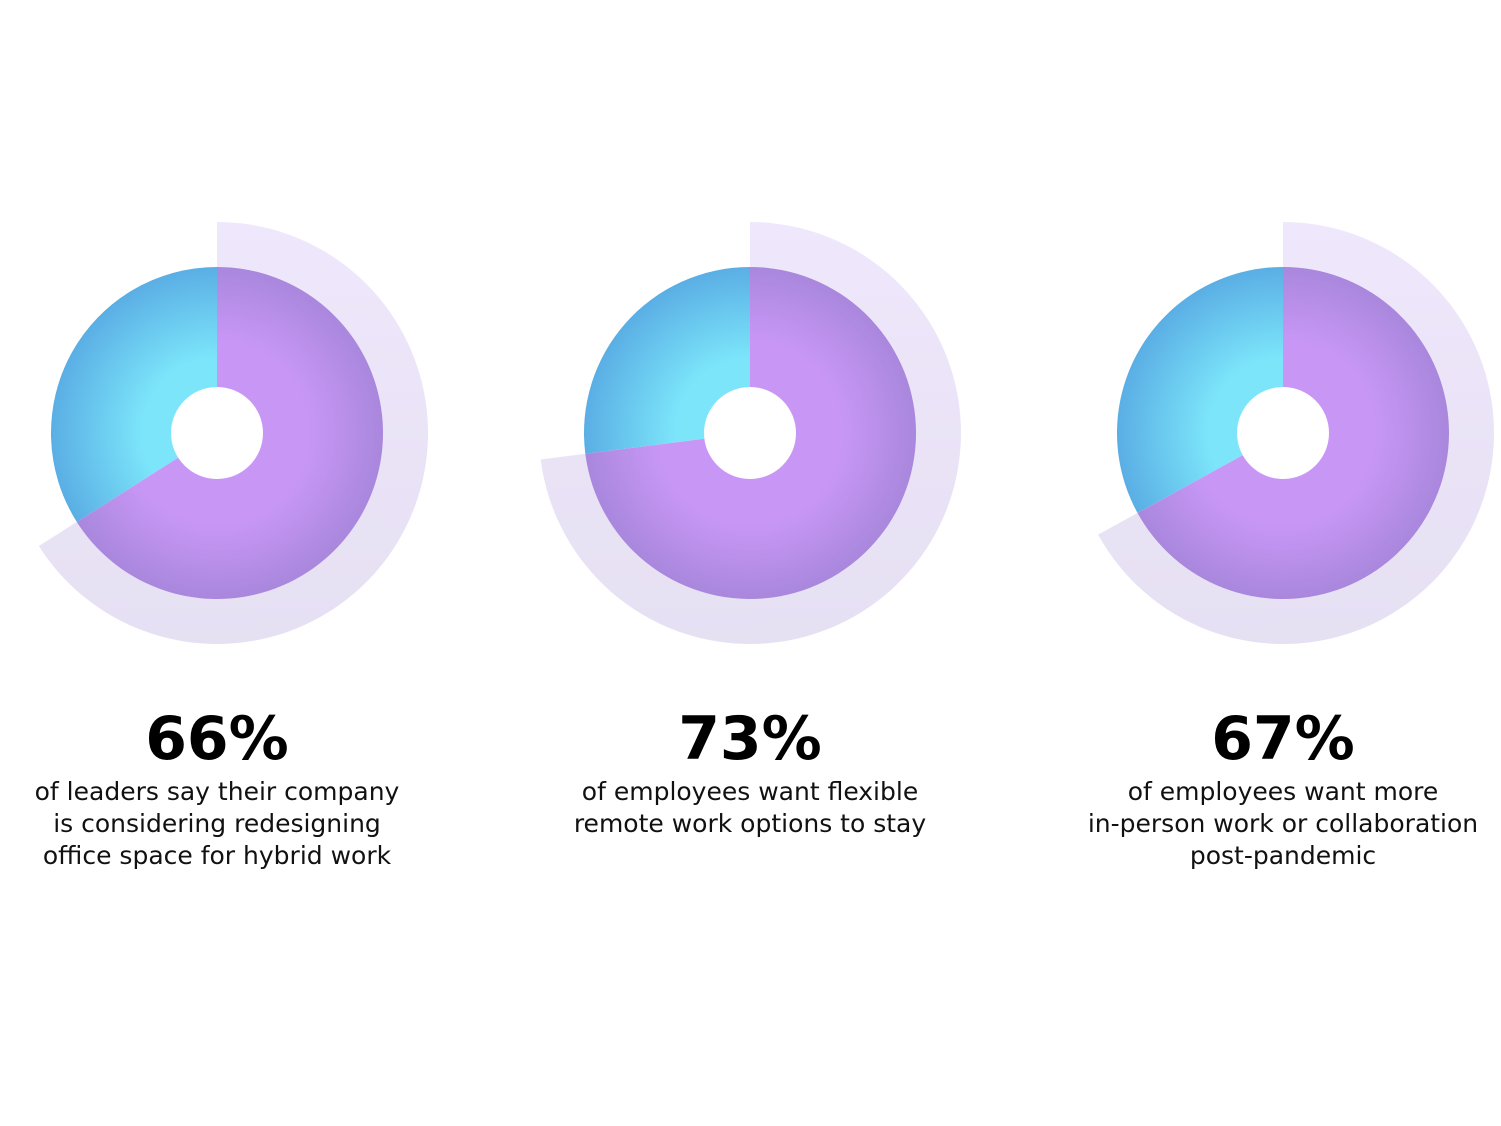 The width and height of the screenshot is (1501, 1126). Describe the element at coordinates (1283, 791) in the screenshot. I see `stat-description-line: of employees want more` at that location.